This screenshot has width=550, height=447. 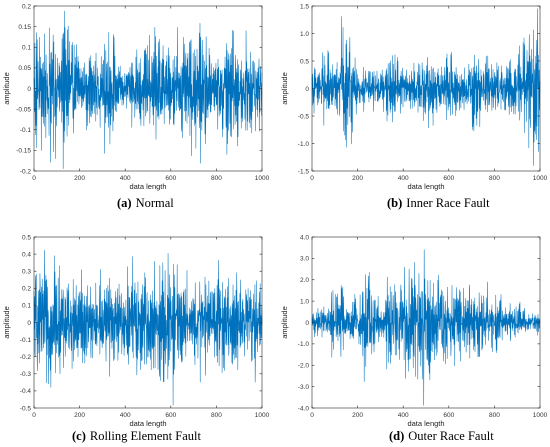 What do you see at coordinates (26, 272) in the screenshot?
I see `y-tick-label: 0.3` at bounding box center [26, 272].